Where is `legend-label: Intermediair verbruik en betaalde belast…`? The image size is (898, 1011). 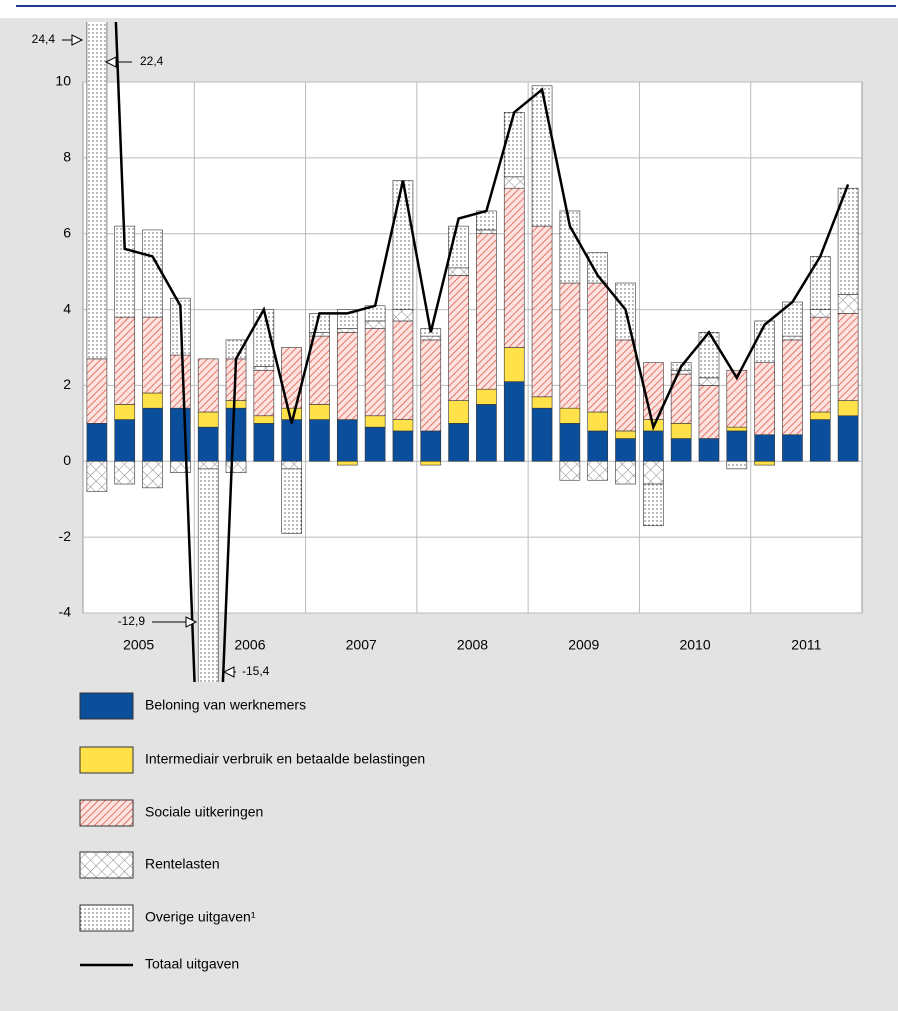
legend-label: Intermediair verbruik en betaalde belast… is located at coordinates (285, 759).